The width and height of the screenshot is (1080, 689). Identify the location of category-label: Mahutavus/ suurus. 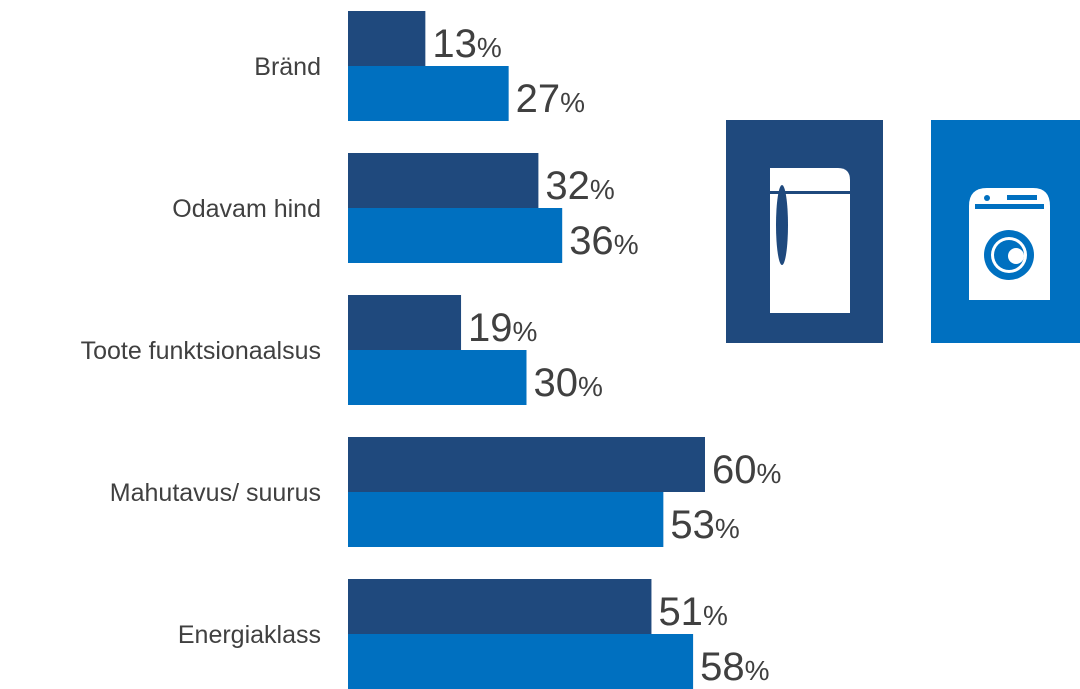
(215, 493).